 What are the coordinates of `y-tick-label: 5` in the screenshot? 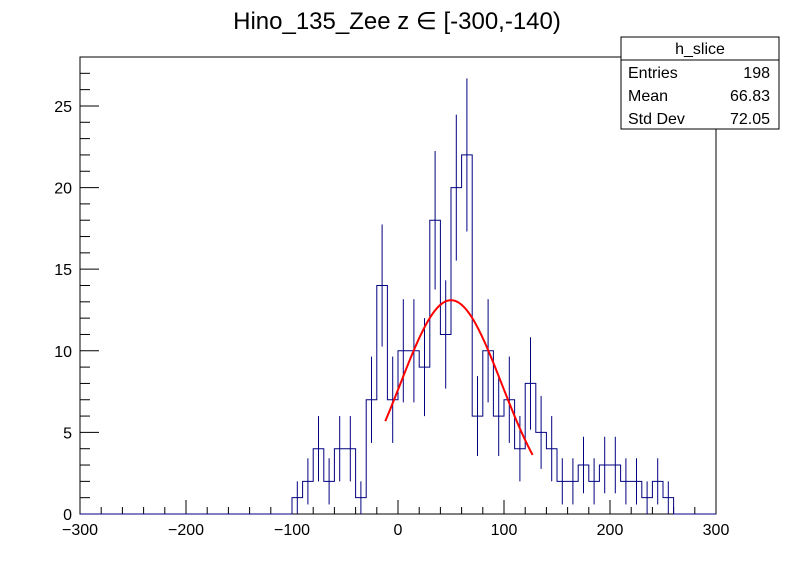 It's located at (67, 433).